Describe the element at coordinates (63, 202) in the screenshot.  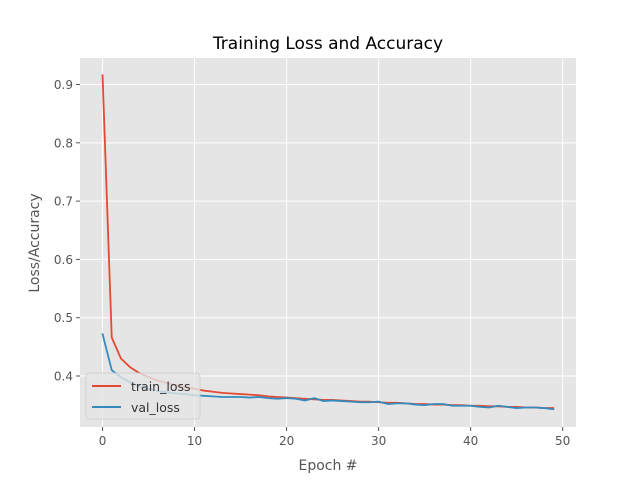
I see `y-tick-label: 0.7` at that location.